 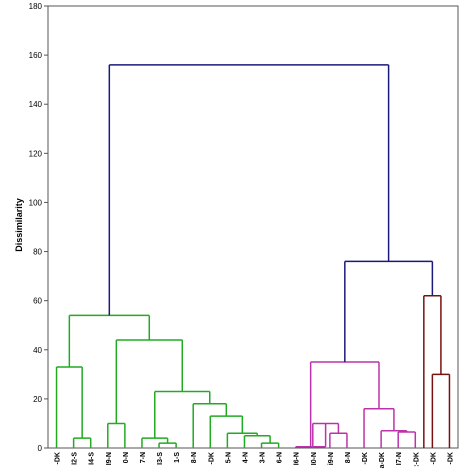 What do you see at coordinates (263, 457) in the screenshot?
I see `leaf-label: 3-N` at bounding box center [263, 457].